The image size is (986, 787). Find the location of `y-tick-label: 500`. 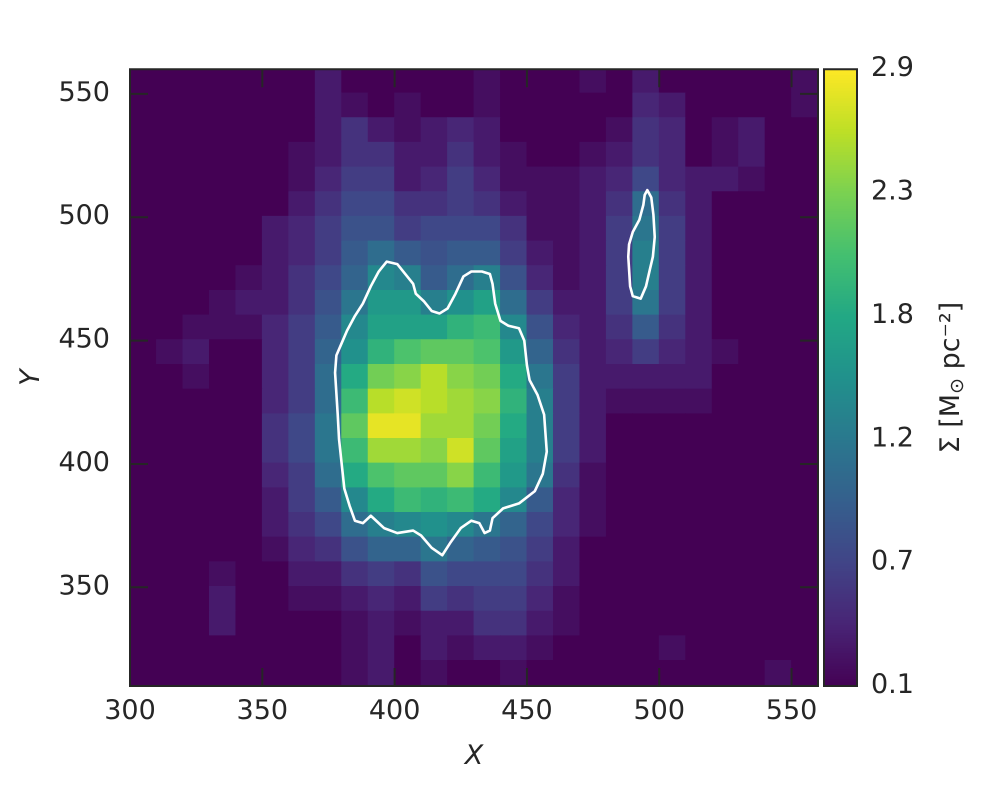

y-tick-label: 500 is located at coordinates (84, 216).